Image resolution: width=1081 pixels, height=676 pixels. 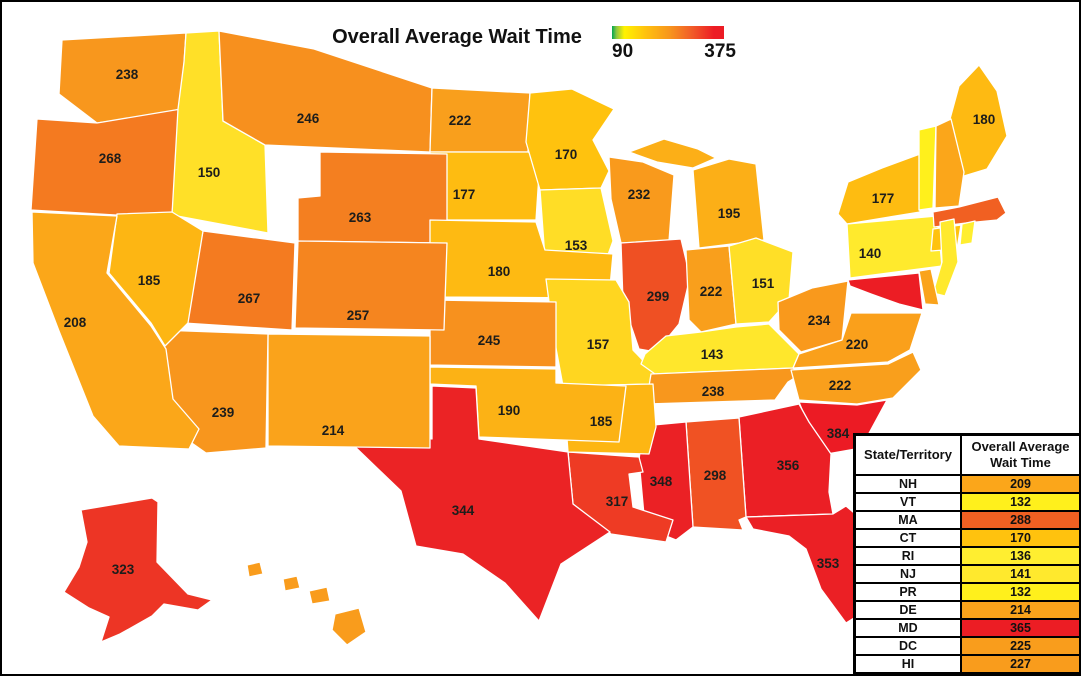 What do you see at coordinates (598, 344) in the screenshot?
I see `state-value-label-MO: 157` at bounding box center [598, 344].